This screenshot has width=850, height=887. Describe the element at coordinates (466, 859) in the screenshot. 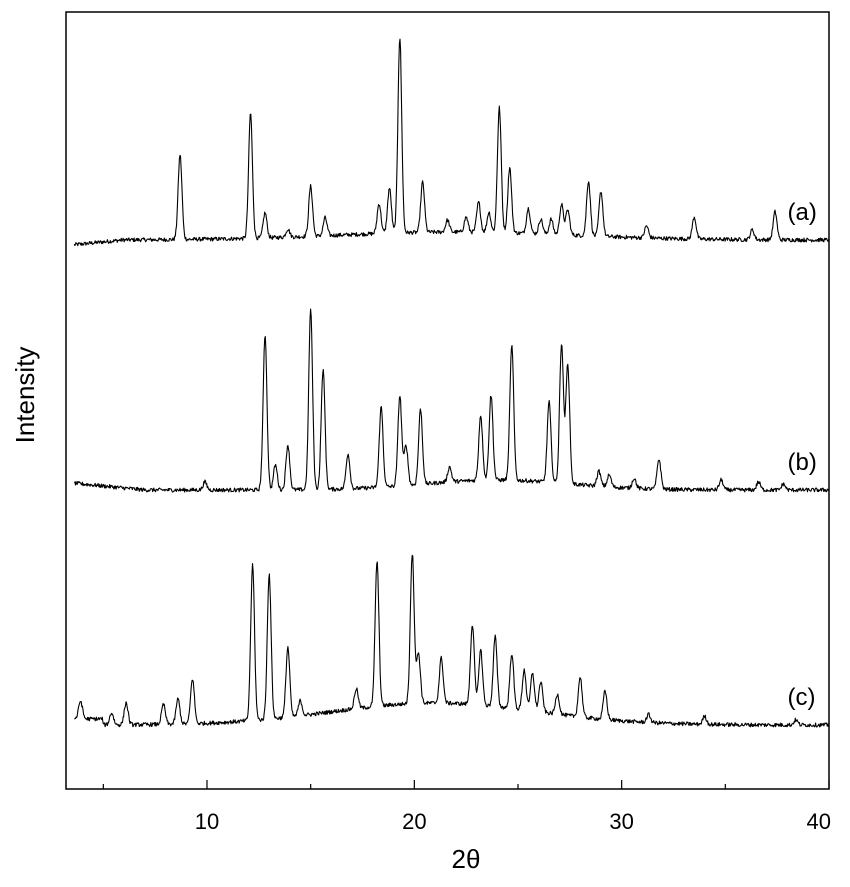

I see `x-axis-label: 2θ` at that location.